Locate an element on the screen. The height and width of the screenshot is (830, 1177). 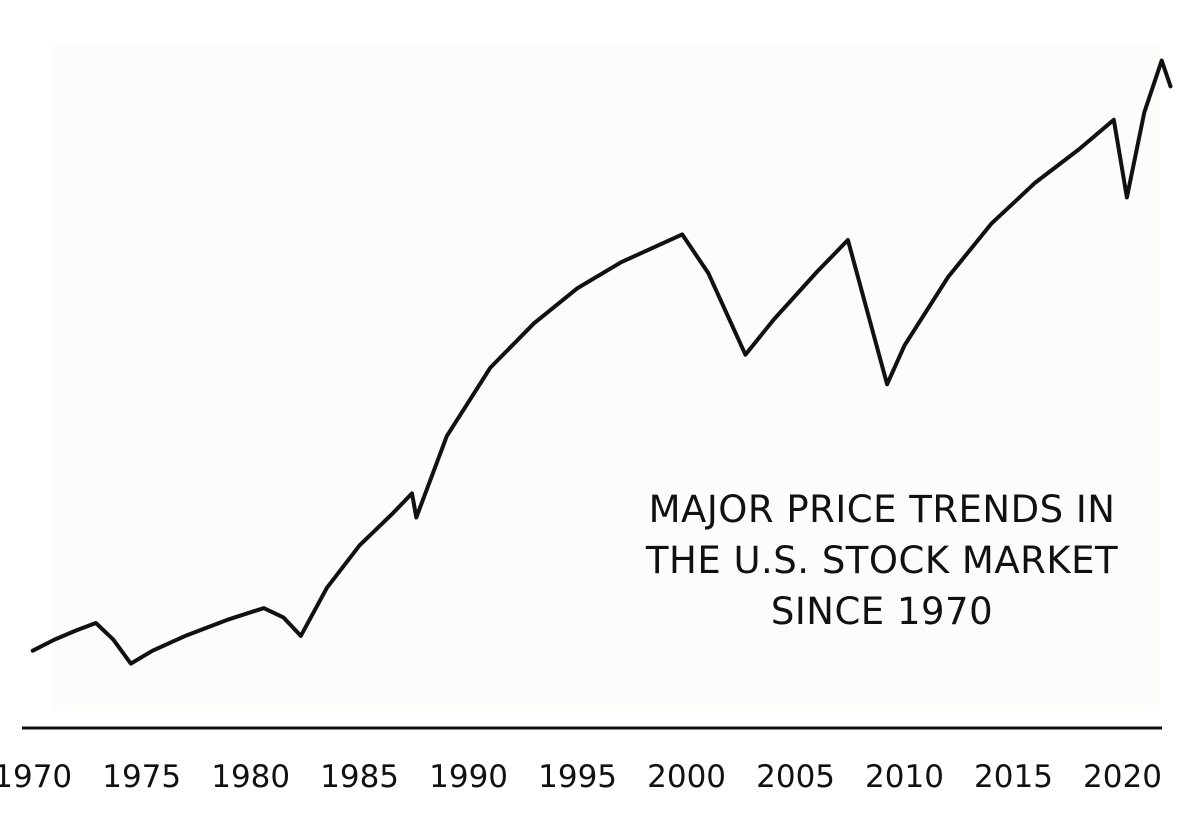
x-tick-label-1990: 1990 is located at coordinates (468, 777).